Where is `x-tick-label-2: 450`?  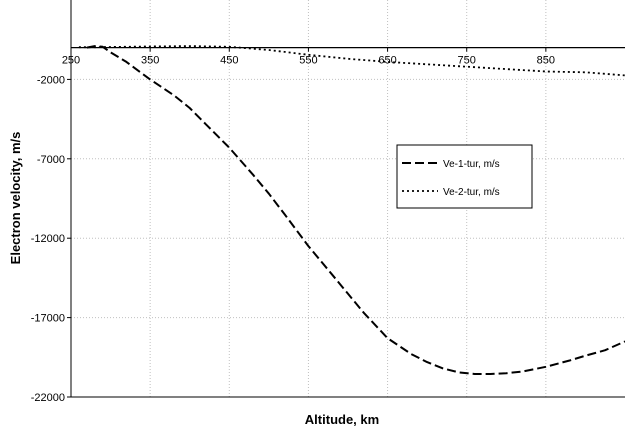 x-tick-label-2: 450 is located at coordinates (229, 61).